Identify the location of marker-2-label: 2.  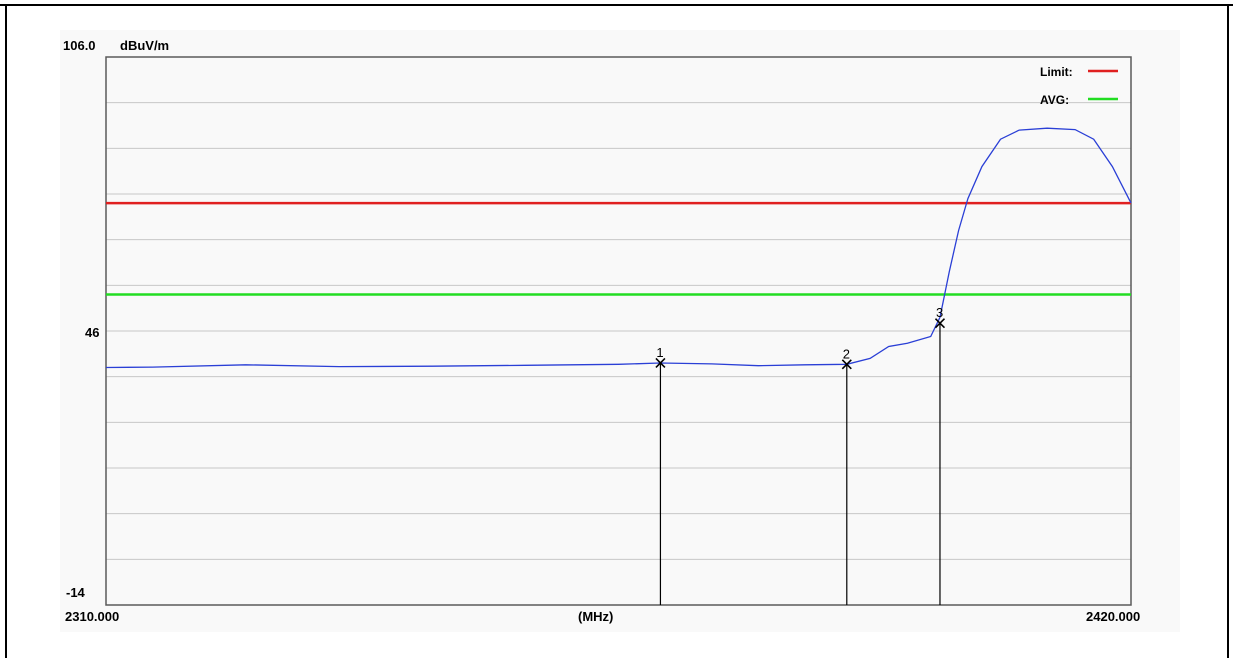
(846, 353).